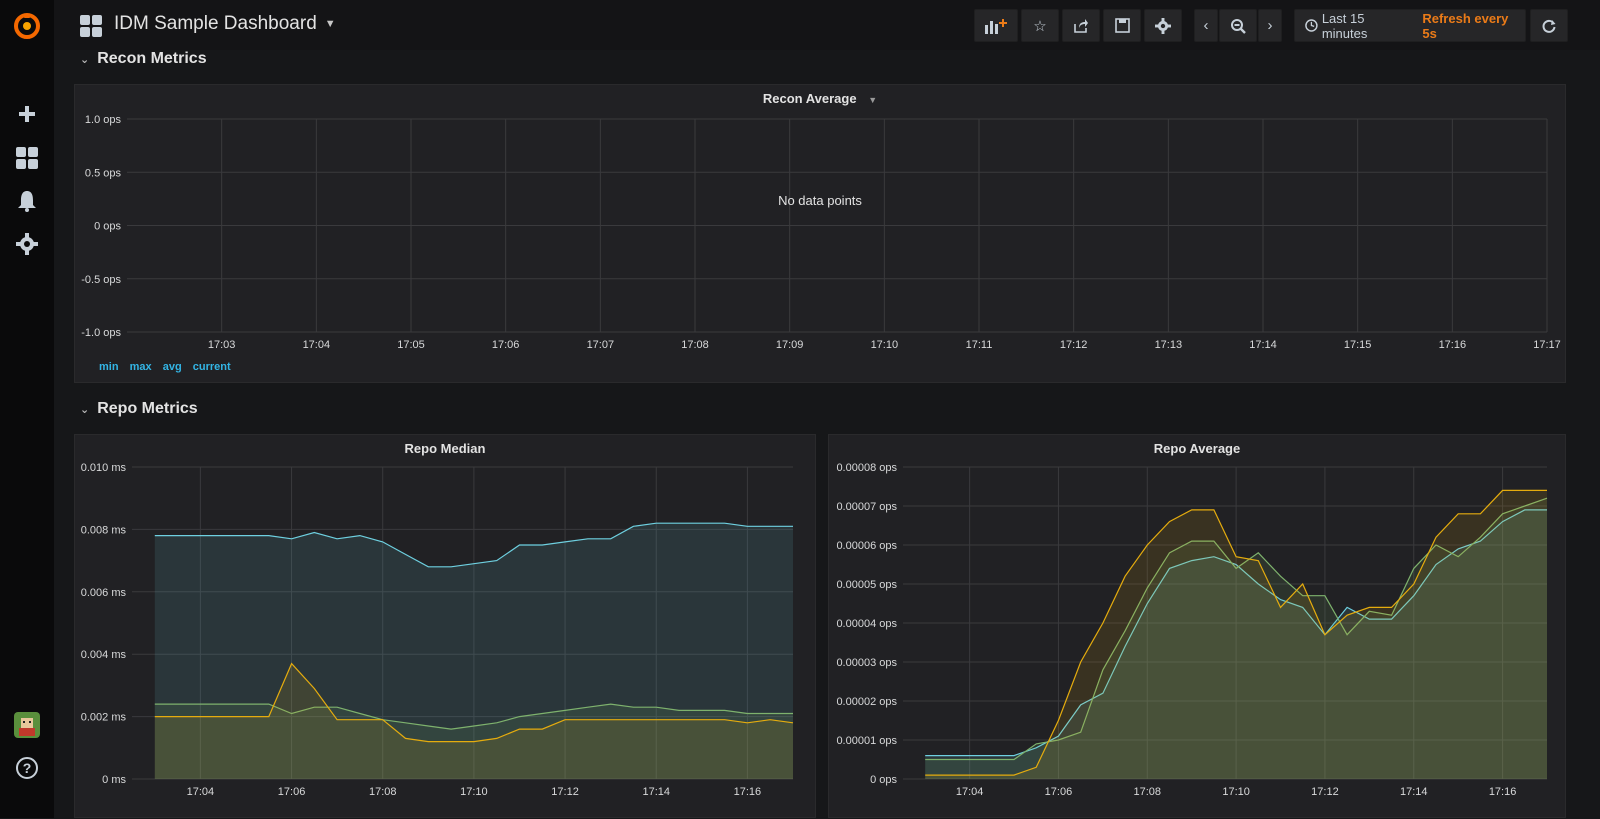 The image size is (1600, 819). Describe the element at coordinates (140, 367) in the screenshot. I see `legend-max: max` at that location.